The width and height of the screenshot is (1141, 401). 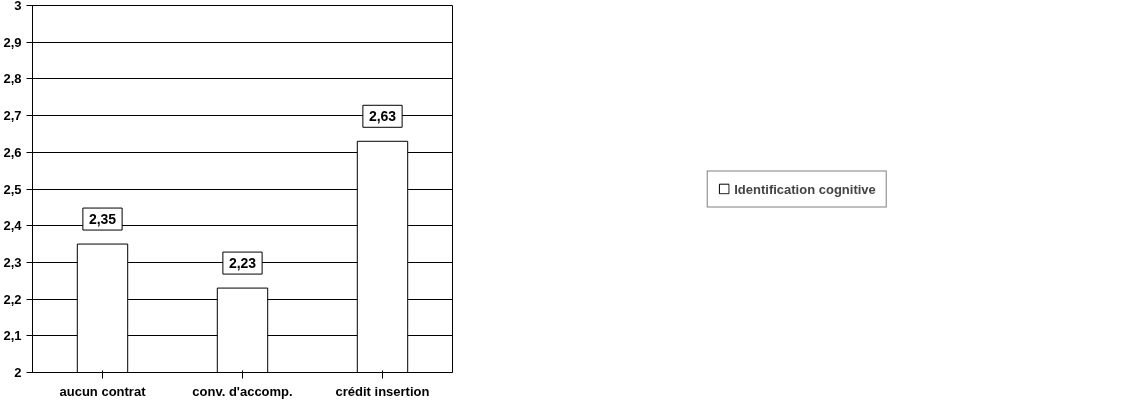 What do you see at coordinates (382, 391) in the screenshot?
I see `x-tick-label: crédit insertion` at bounding box center [382, 391].